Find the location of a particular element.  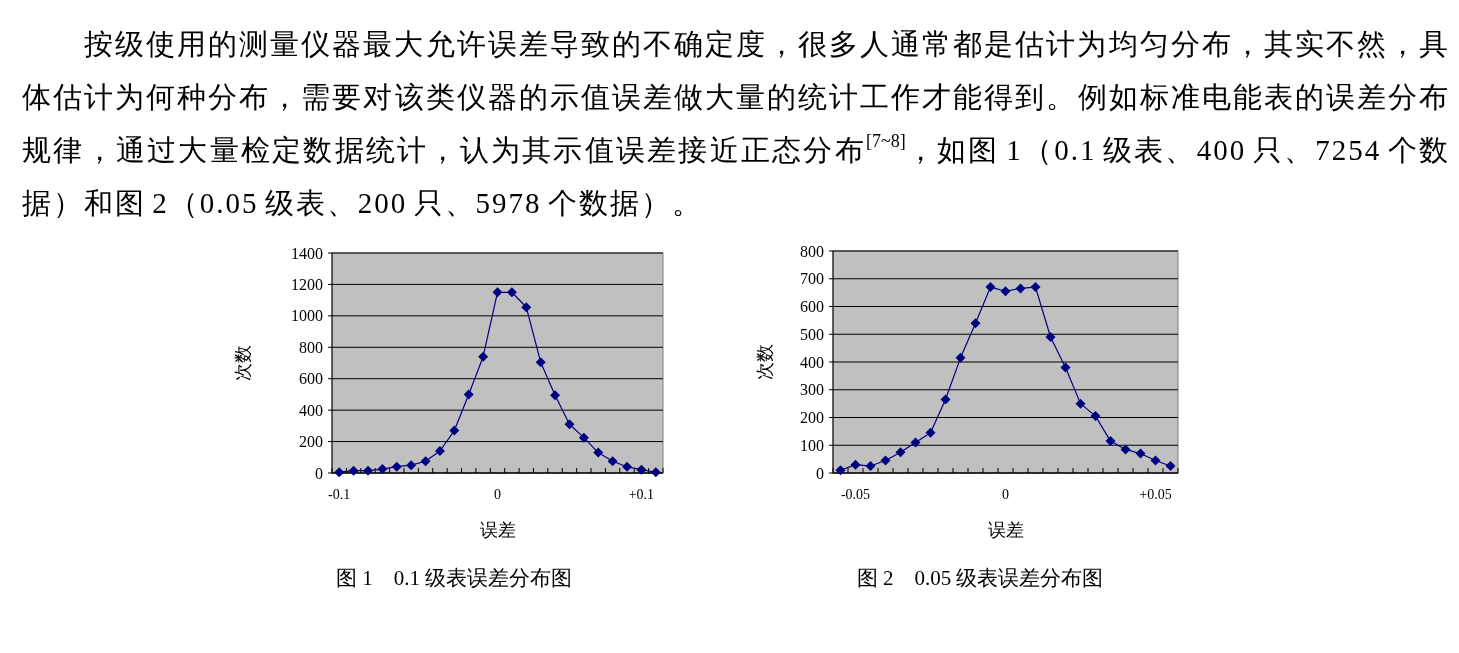

y-tick-label: 300 is located at coordinates (812, 390).